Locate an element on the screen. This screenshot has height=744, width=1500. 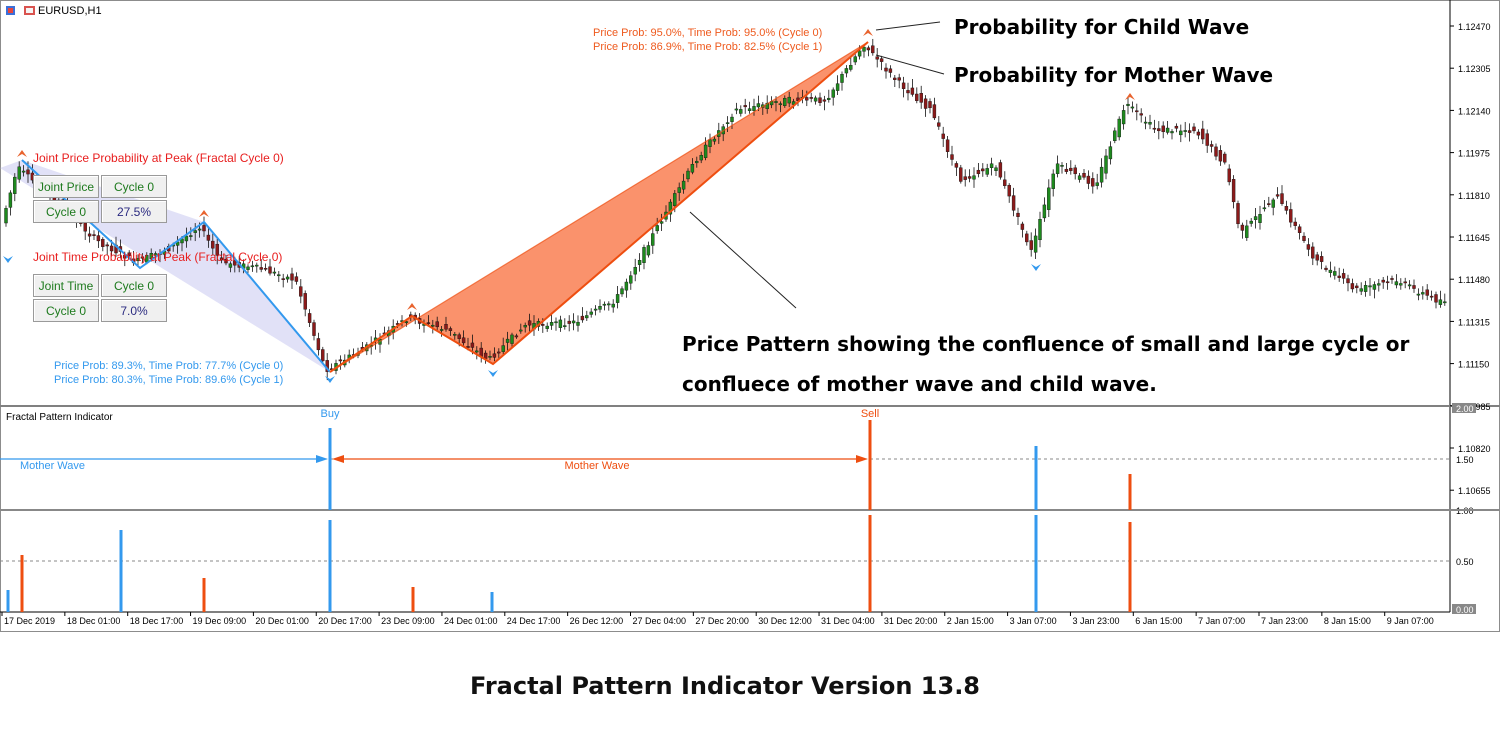
price-tick-label: 1.11150 is located at coordinates (1473, 365).